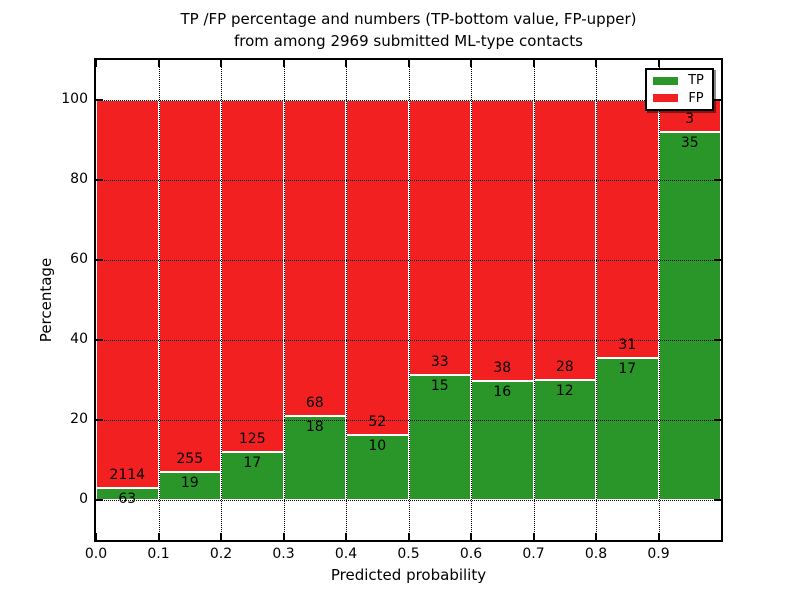  Describe the element at coordinates (679, 89) in the screenshot. I see `legend: TP FP` at that location.